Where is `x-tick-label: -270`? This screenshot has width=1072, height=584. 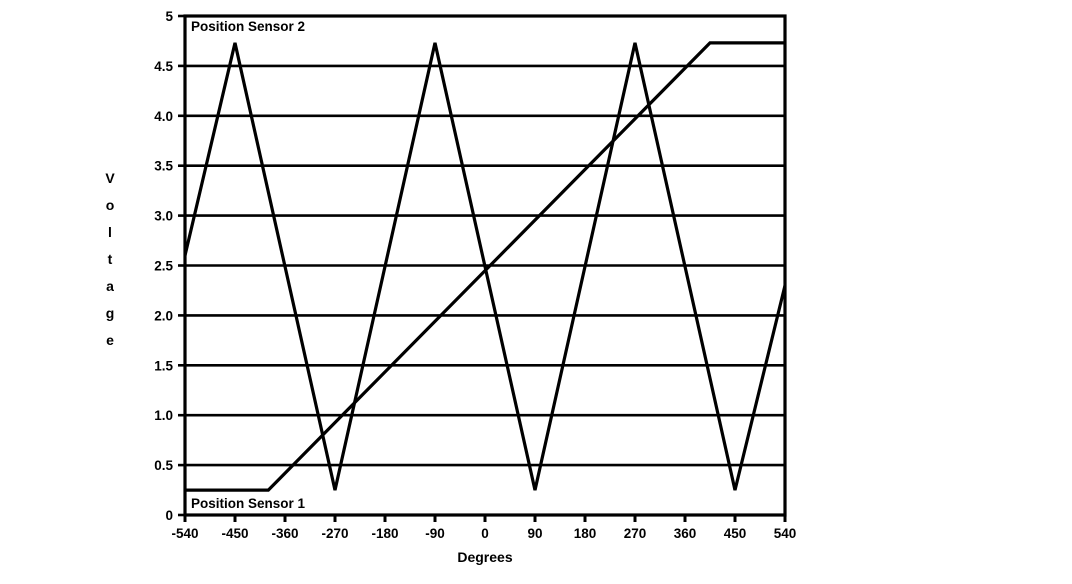
x-tick-label: -270 is located at coordinates (334, 533).